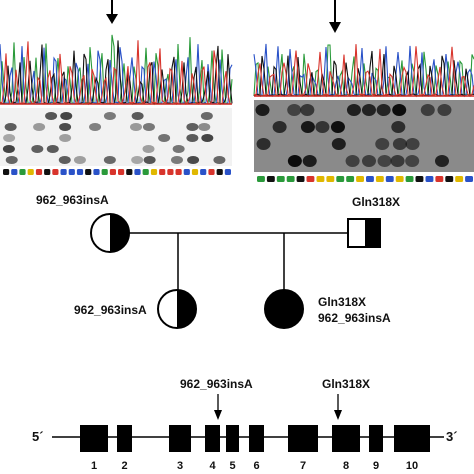 The image size is (474, 474). I want to click on trace-lines-right, so click(363, 70).